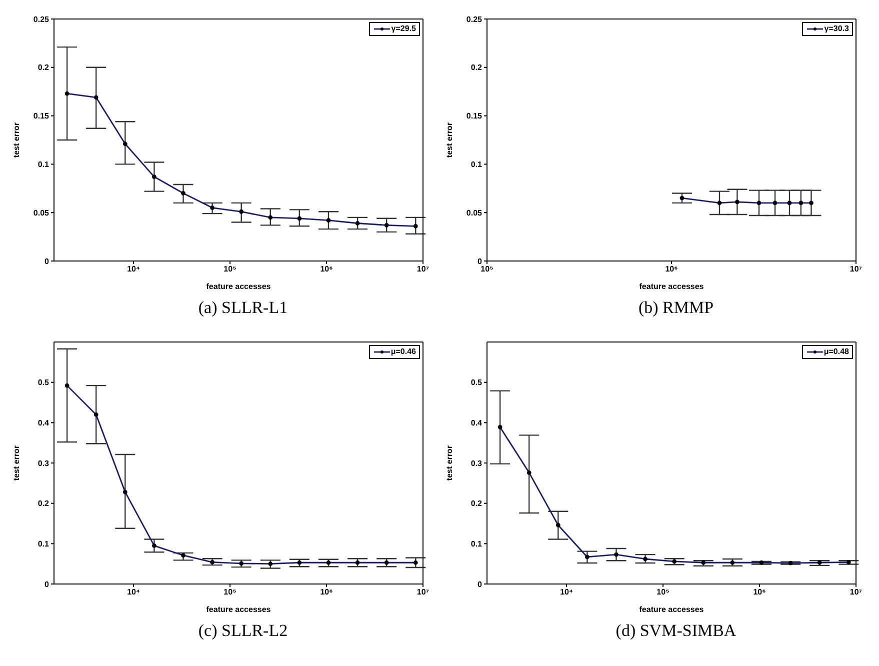 The width and height of the screenshot is (879, 666). I want to click on legend-box: μ=0.48, so click(827, 352).